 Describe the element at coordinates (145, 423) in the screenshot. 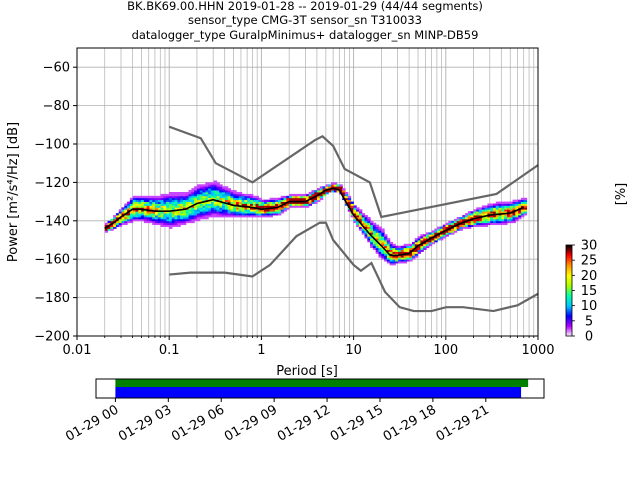

I see `timeline-tick-label: 01-29 03` at that location.